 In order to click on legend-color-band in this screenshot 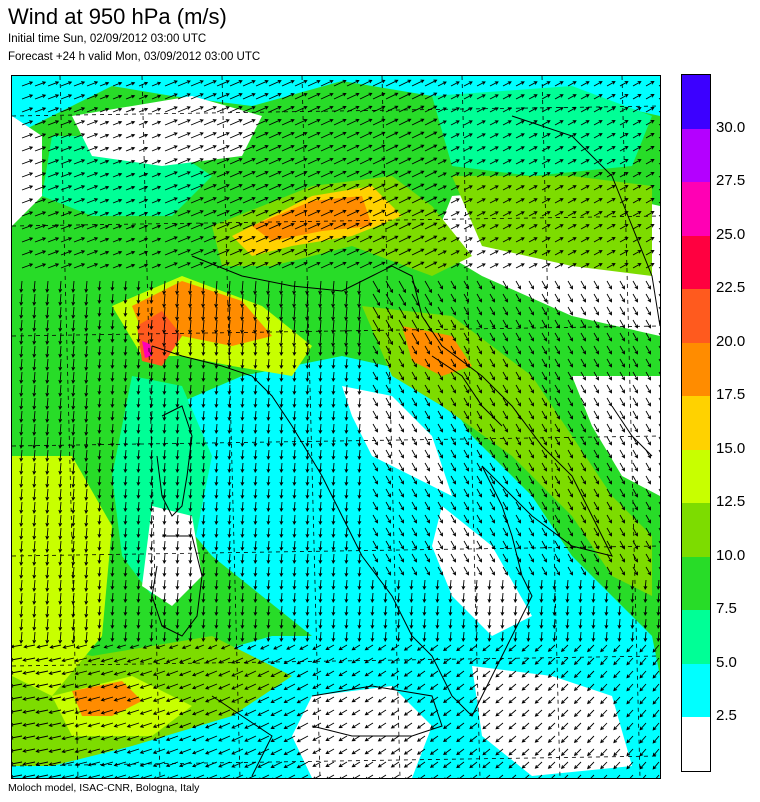, I will do `click(696, 209)`.